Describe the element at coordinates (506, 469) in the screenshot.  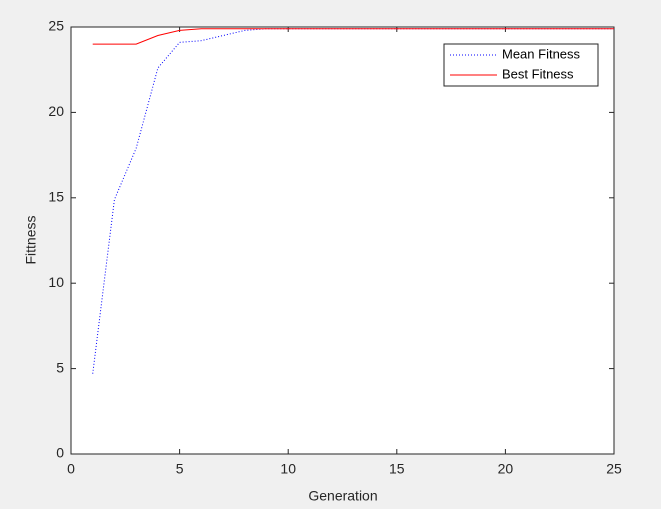
I see `x-tick-label: 20` at that location.